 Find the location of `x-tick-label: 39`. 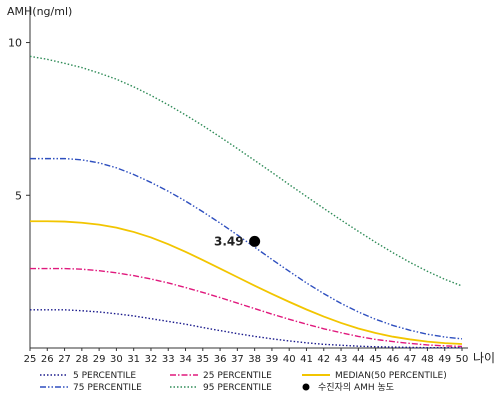

x-tick-label: 39 is located at coordinates (272, 359).